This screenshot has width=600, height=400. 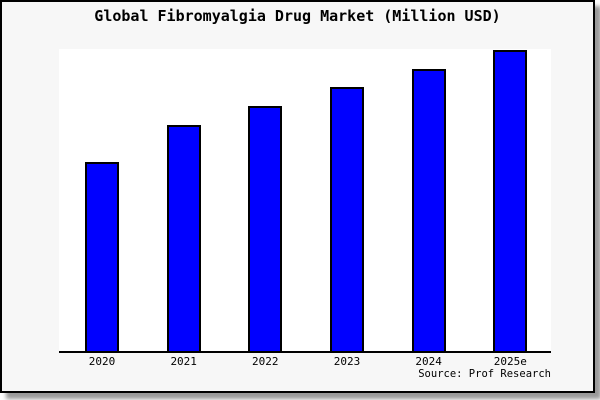 What do you see at coordinates (183, 361) in the screenshot?
I see `x-tick-label-2021: 2021` at bounding box center [183, 361].